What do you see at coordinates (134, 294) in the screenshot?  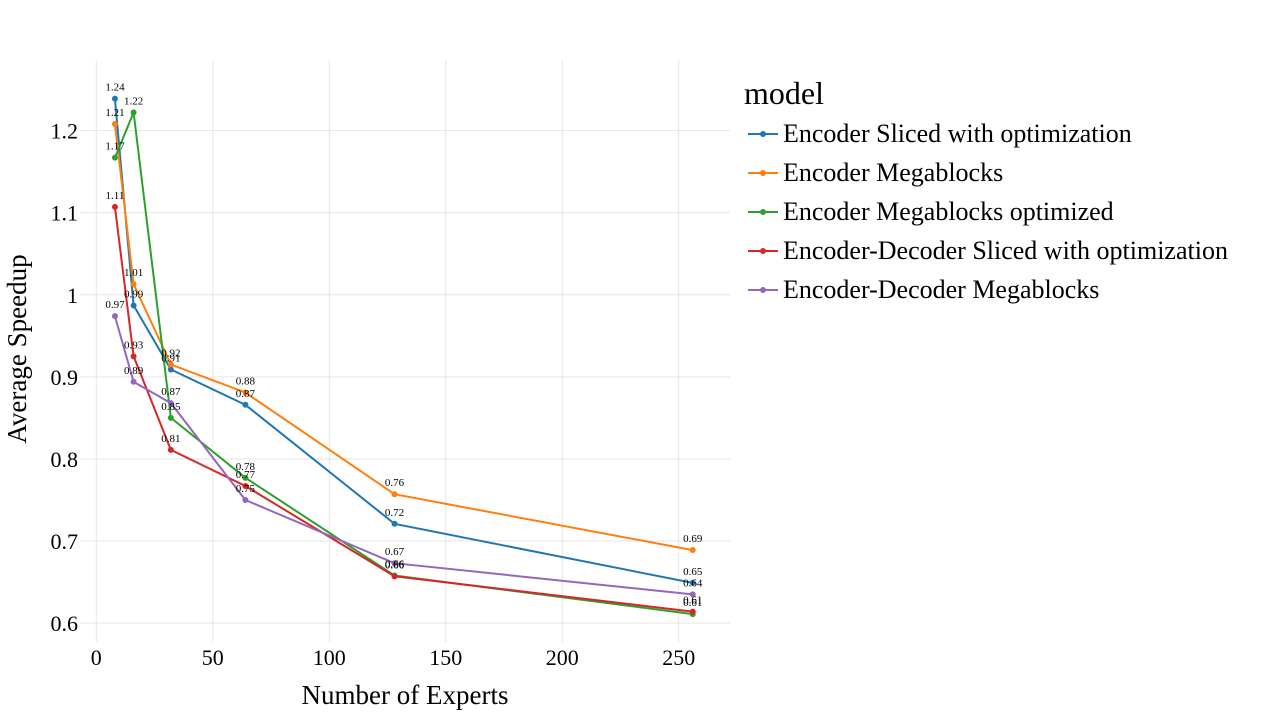 I see `data-label: 0.99` at bounding box center [134, 294].